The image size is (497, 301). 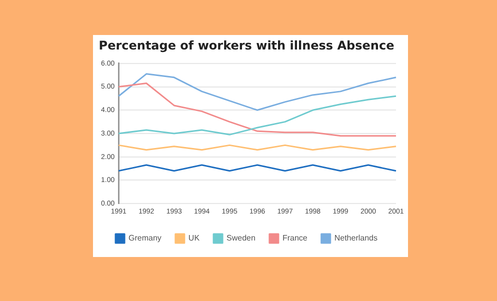 What do you see at coordinates (356, 238) in the screenshot?
I see `legend-label: Netherlands` at bounding box center [356, 238].